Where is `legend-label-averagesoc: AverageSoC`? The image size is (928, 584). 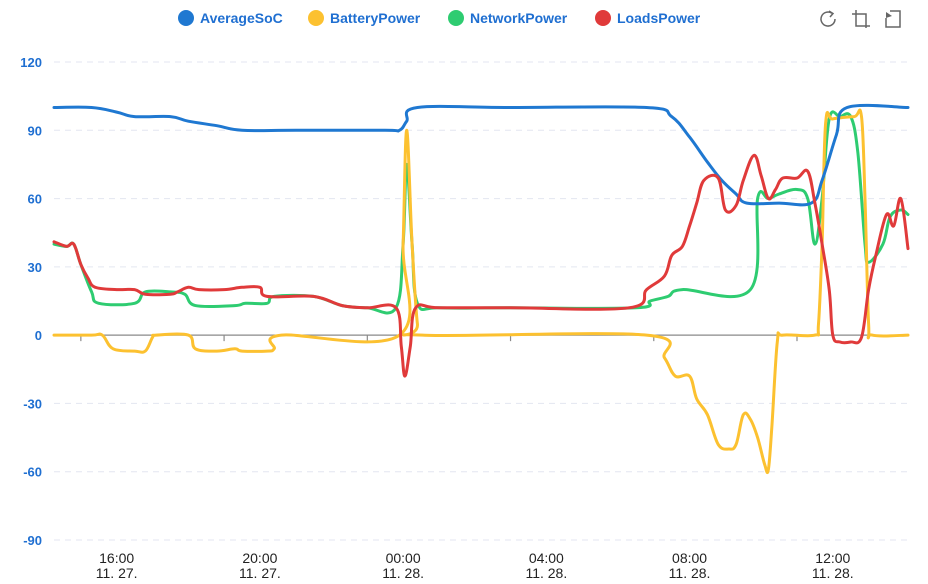 legend-label-averagesoc: AverageSoC is located at coordinates (241, 18).